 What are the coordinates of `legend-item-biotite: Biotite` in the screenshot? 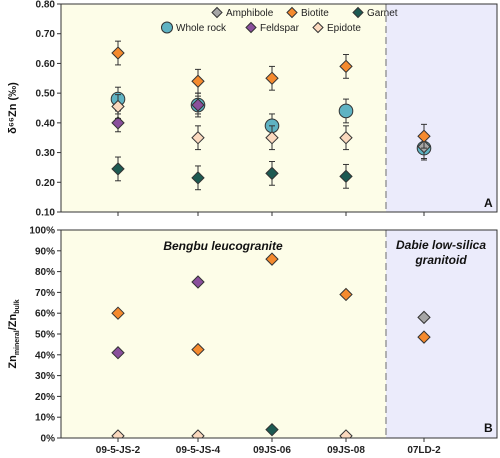 It's located at (307, 12).